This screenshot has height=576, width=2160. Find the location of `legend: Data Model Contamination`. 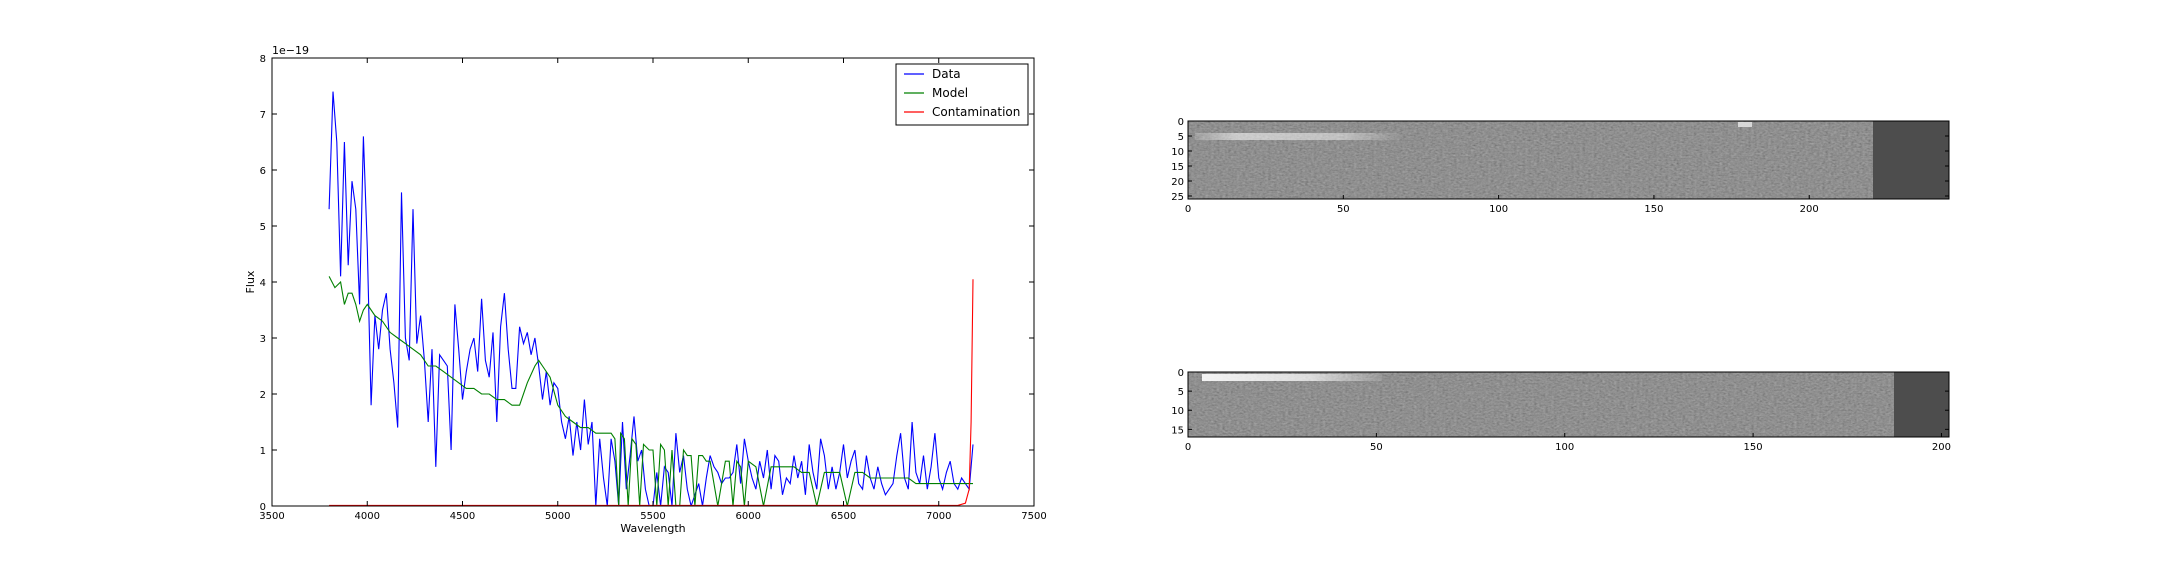

legend: Data Model Contamination is located at coordinates (962, 94).